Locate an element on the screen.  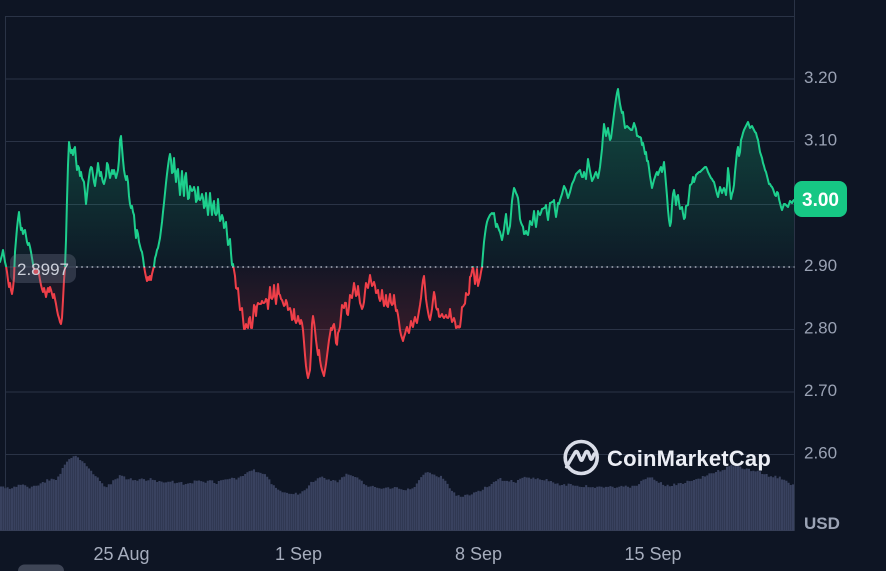
svg-text: 2.8997 is located at coordinates (43, 269).